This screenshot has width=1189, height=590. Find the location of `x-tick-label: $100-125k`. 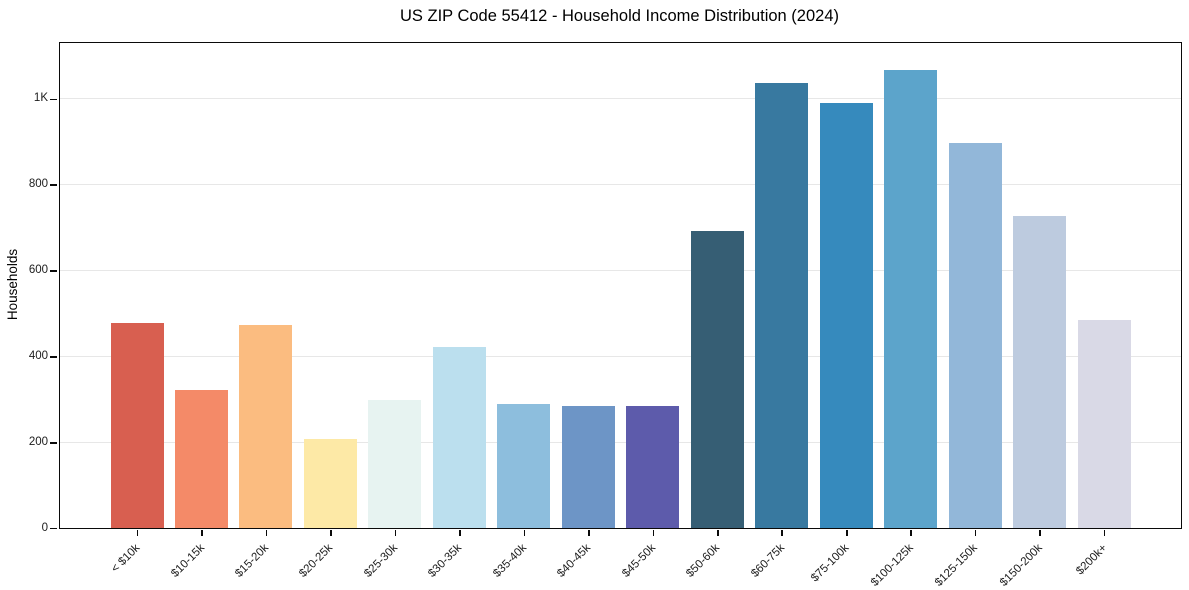

x-tick-label: $100-125k is located at coordinates (892, 565).